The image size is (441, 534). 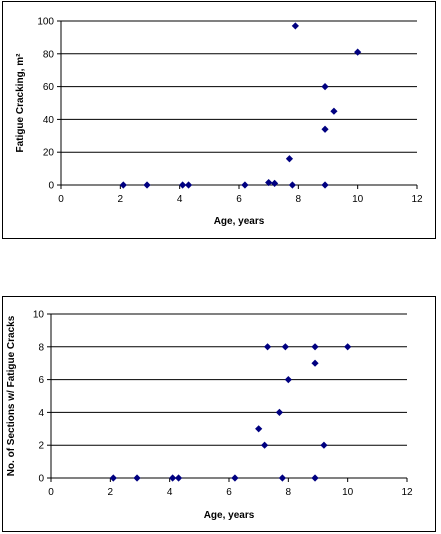 I want to click on y-tick-label: 100, so click(x=45, y=22).